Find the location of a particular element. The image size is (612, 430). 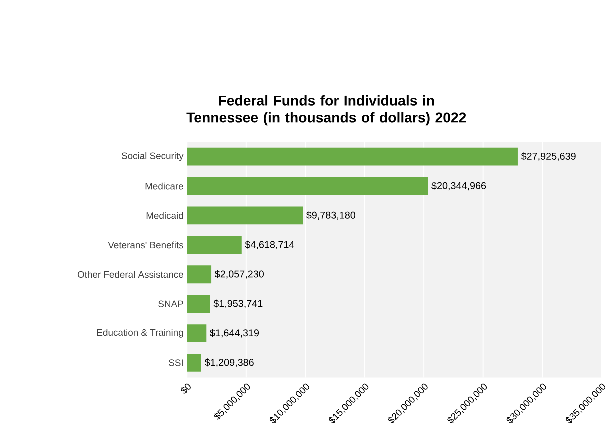

data-label: $4,618,714 is located at coordinates (269, 245).